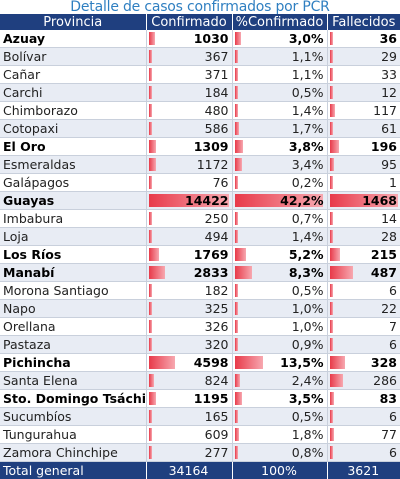  What do you see at coordinates (73, 39) in the screenshot?
I see `provincia-cell: Azuay` at bounding box center [73, 39].